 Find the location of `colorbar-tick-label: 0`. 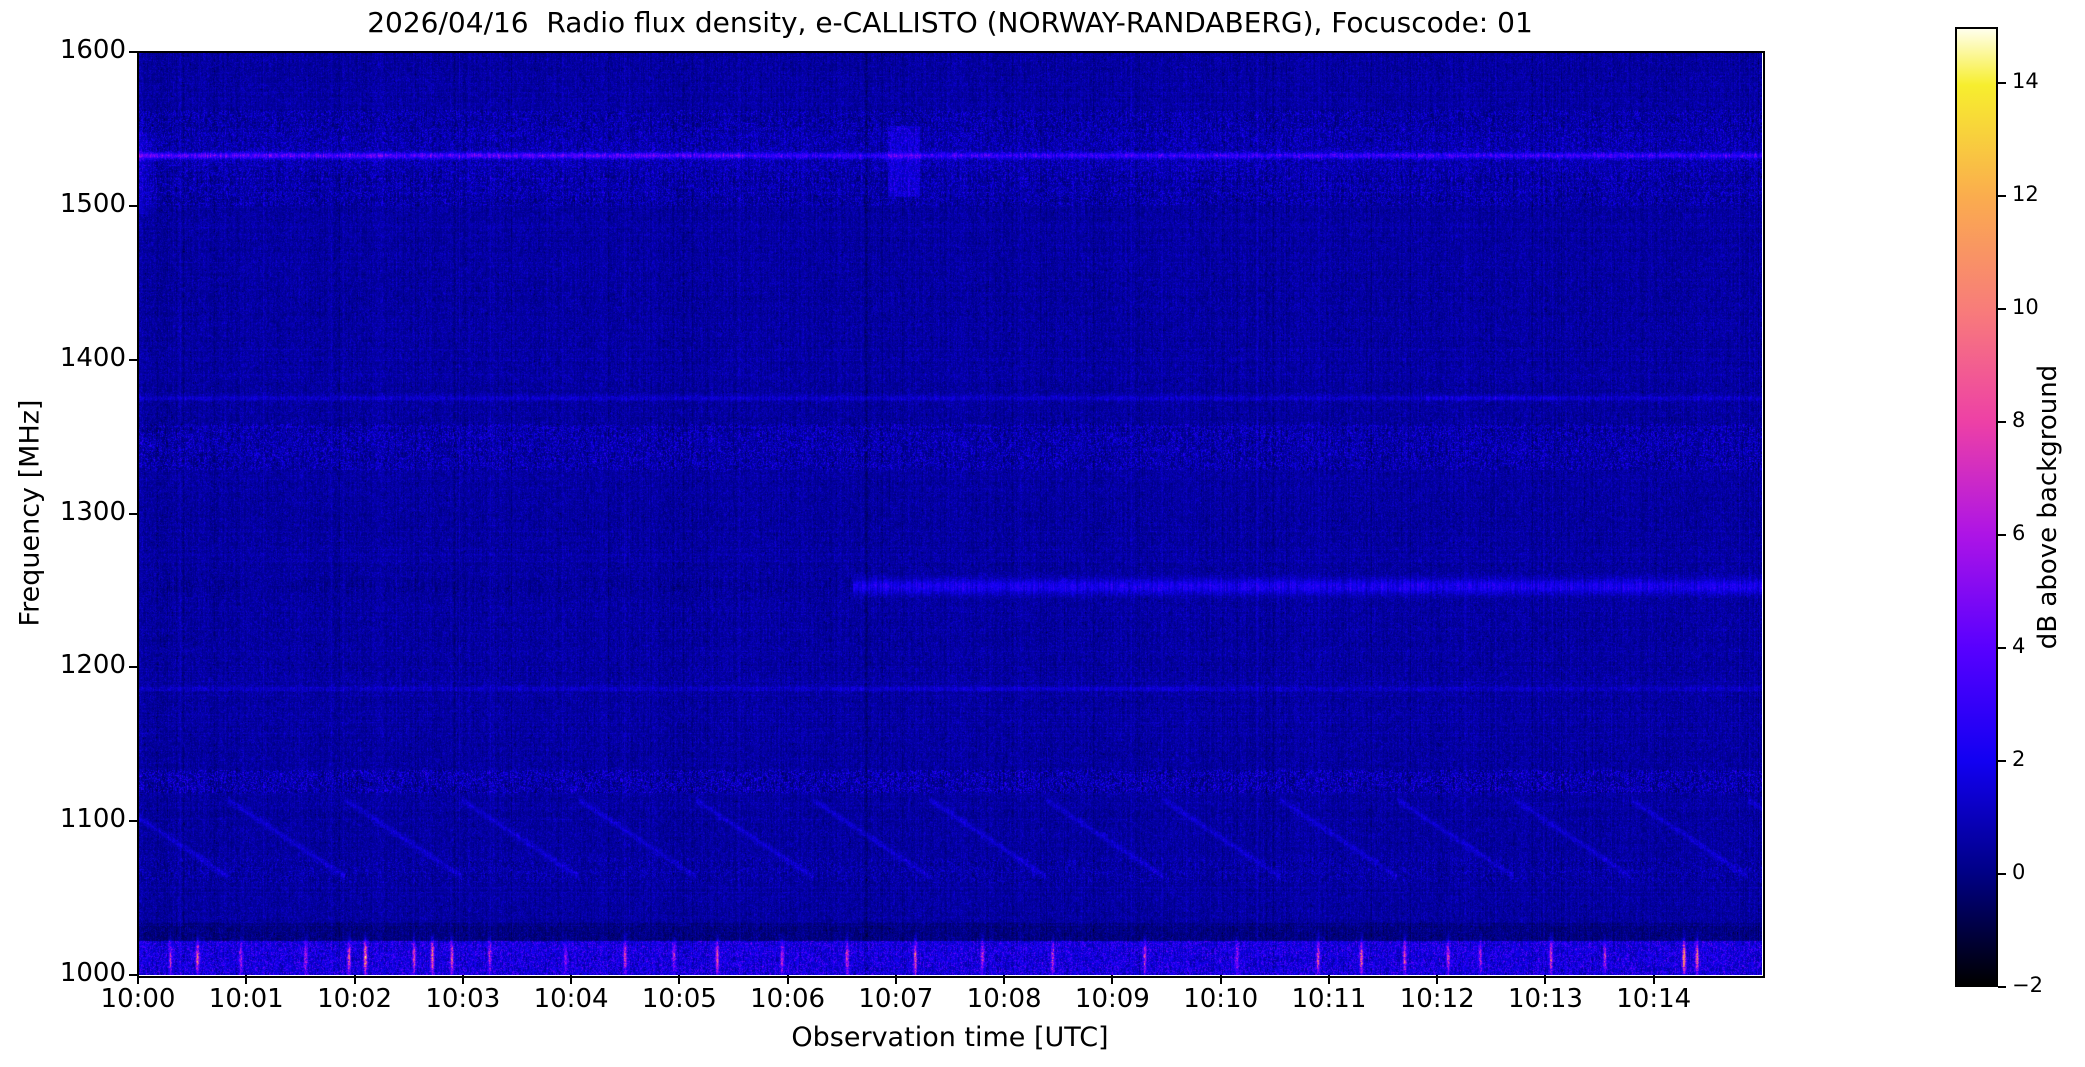

colorbar-tick-label: 0 is located at coordinates (2019, 872).